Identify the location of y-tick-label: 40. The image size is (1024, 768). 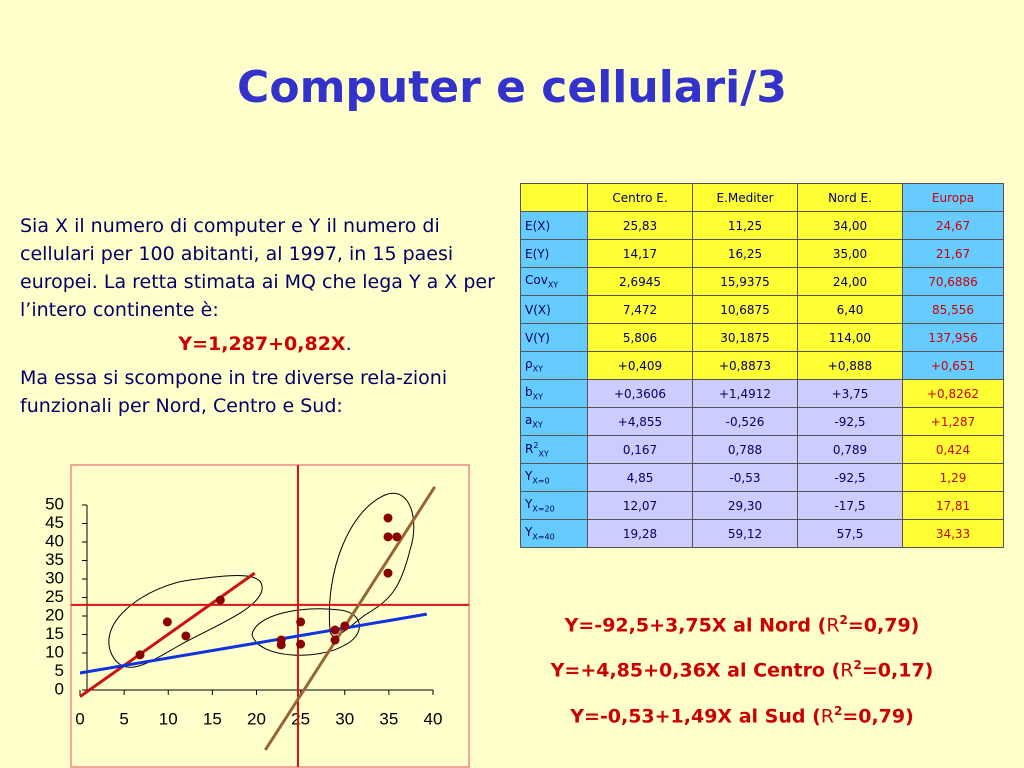
(54, 540).